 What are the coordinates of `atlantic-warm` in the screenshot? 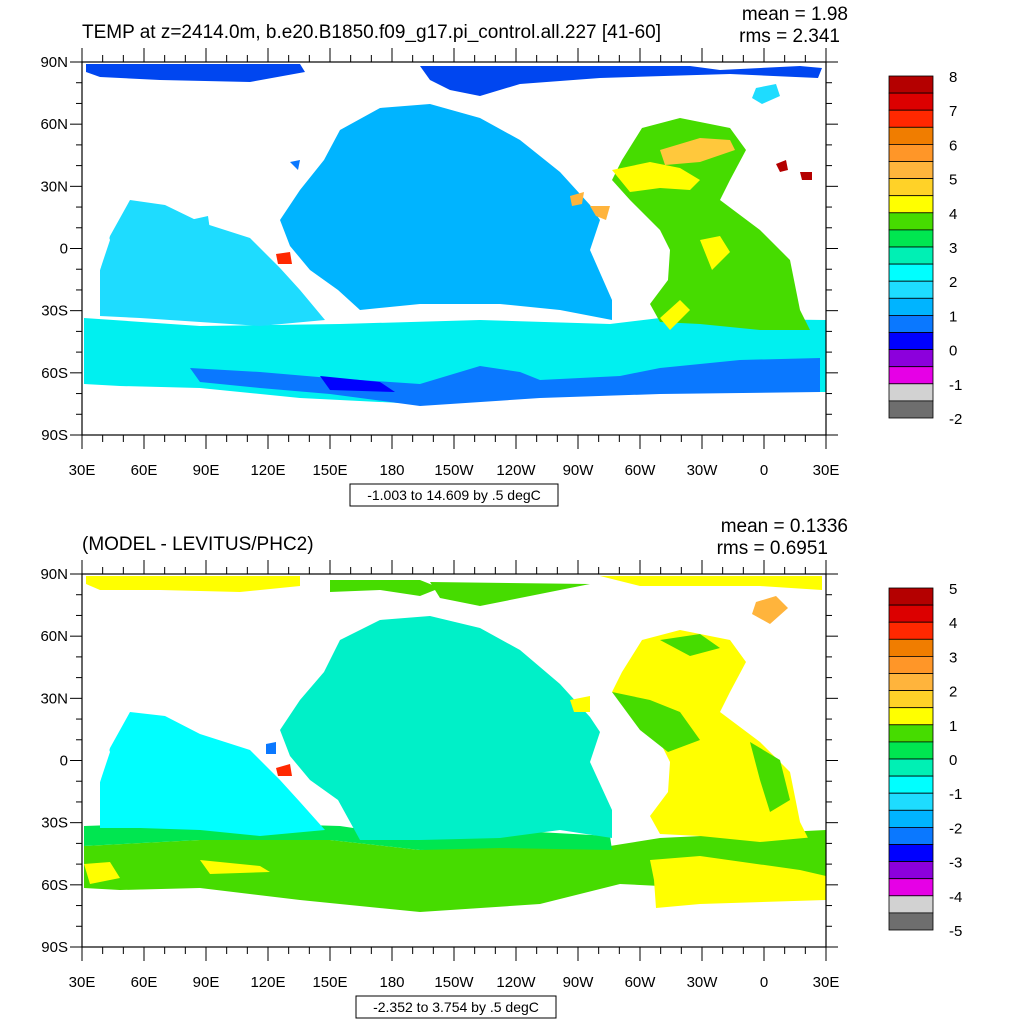 It's located at (697, 151).